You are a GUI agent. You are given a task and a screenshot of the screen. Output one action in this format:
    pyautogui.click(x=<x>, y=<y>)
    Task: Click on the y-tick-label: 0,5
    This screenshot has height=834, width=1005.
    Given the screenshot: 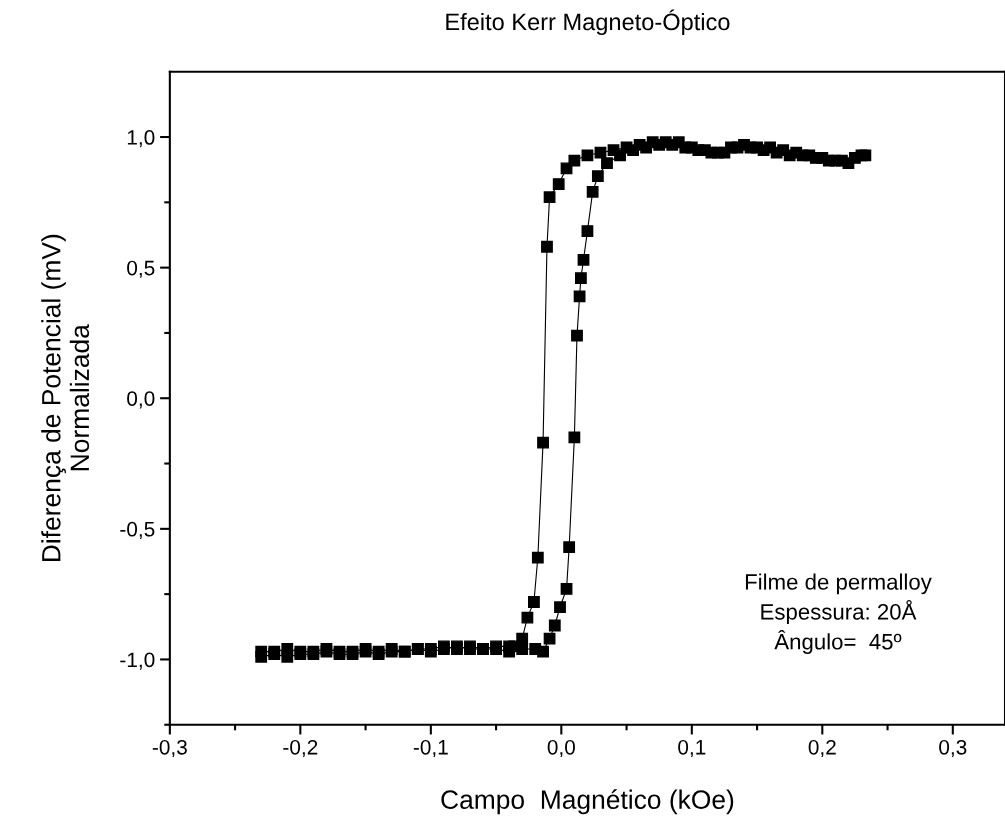 What is the action you would take?
    pyautogui.click(x=141, y=269)
    